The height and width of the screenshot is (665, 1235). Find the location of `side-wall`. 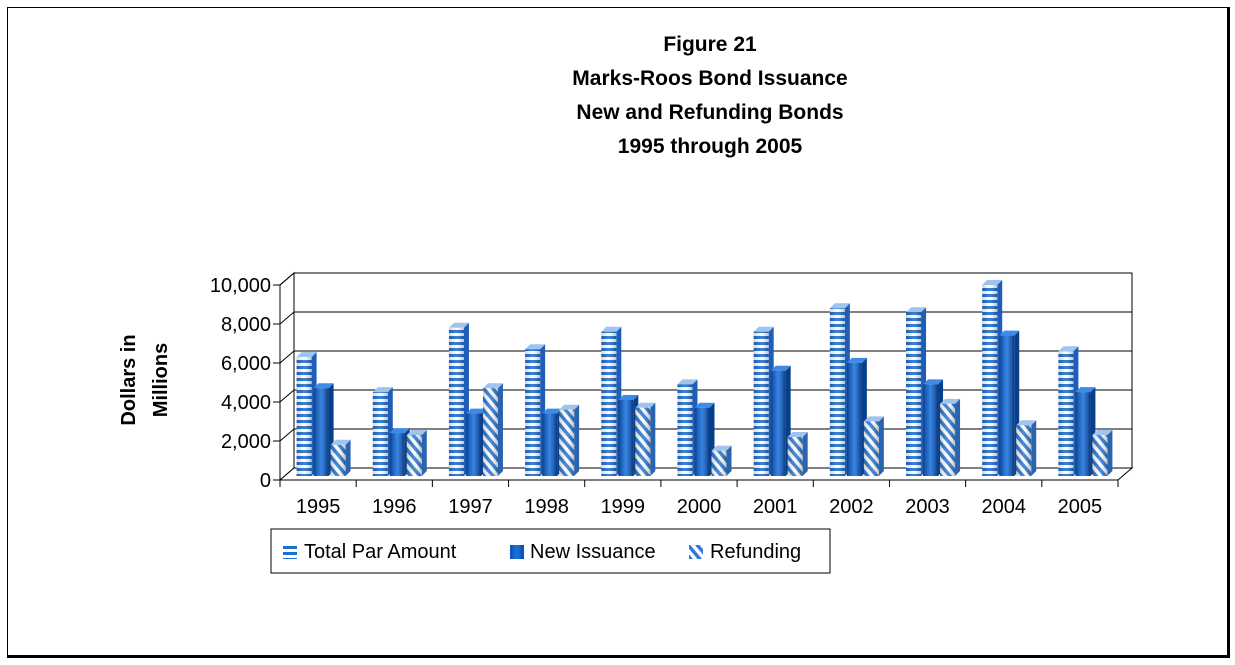

side-wall is located at coordinates (287, 376).